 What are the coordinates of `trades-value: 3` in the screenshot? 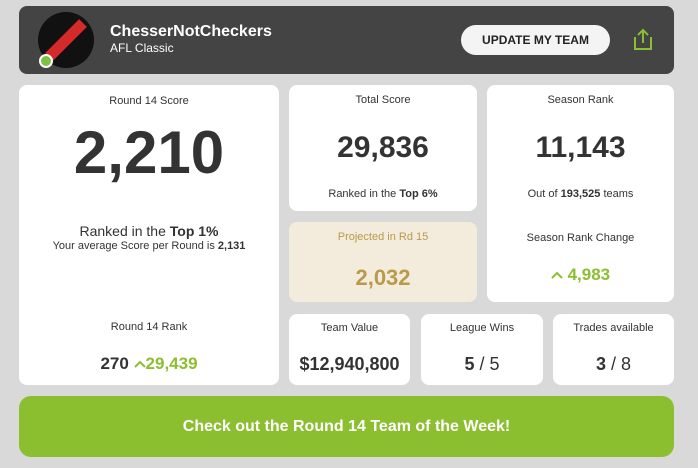 It's located at (600, 364).